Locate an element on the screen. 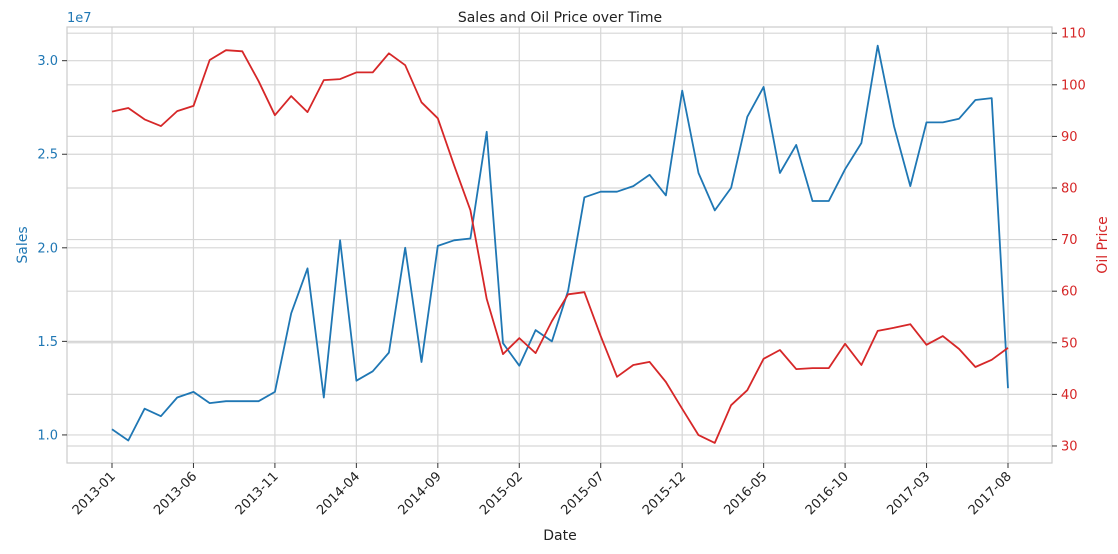  x-tick-label: 2013-06 is located at coordinates (175, 493).